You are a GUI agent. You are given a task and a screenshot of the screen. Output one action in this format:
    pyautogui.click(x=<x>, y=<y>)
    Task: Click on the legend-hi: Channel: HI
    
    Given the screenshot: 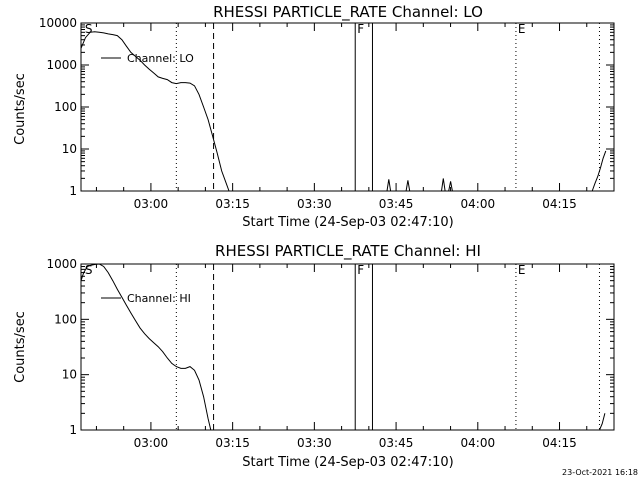 What is the action you would take?
    pyautogui.click(x=146, y=298)
    